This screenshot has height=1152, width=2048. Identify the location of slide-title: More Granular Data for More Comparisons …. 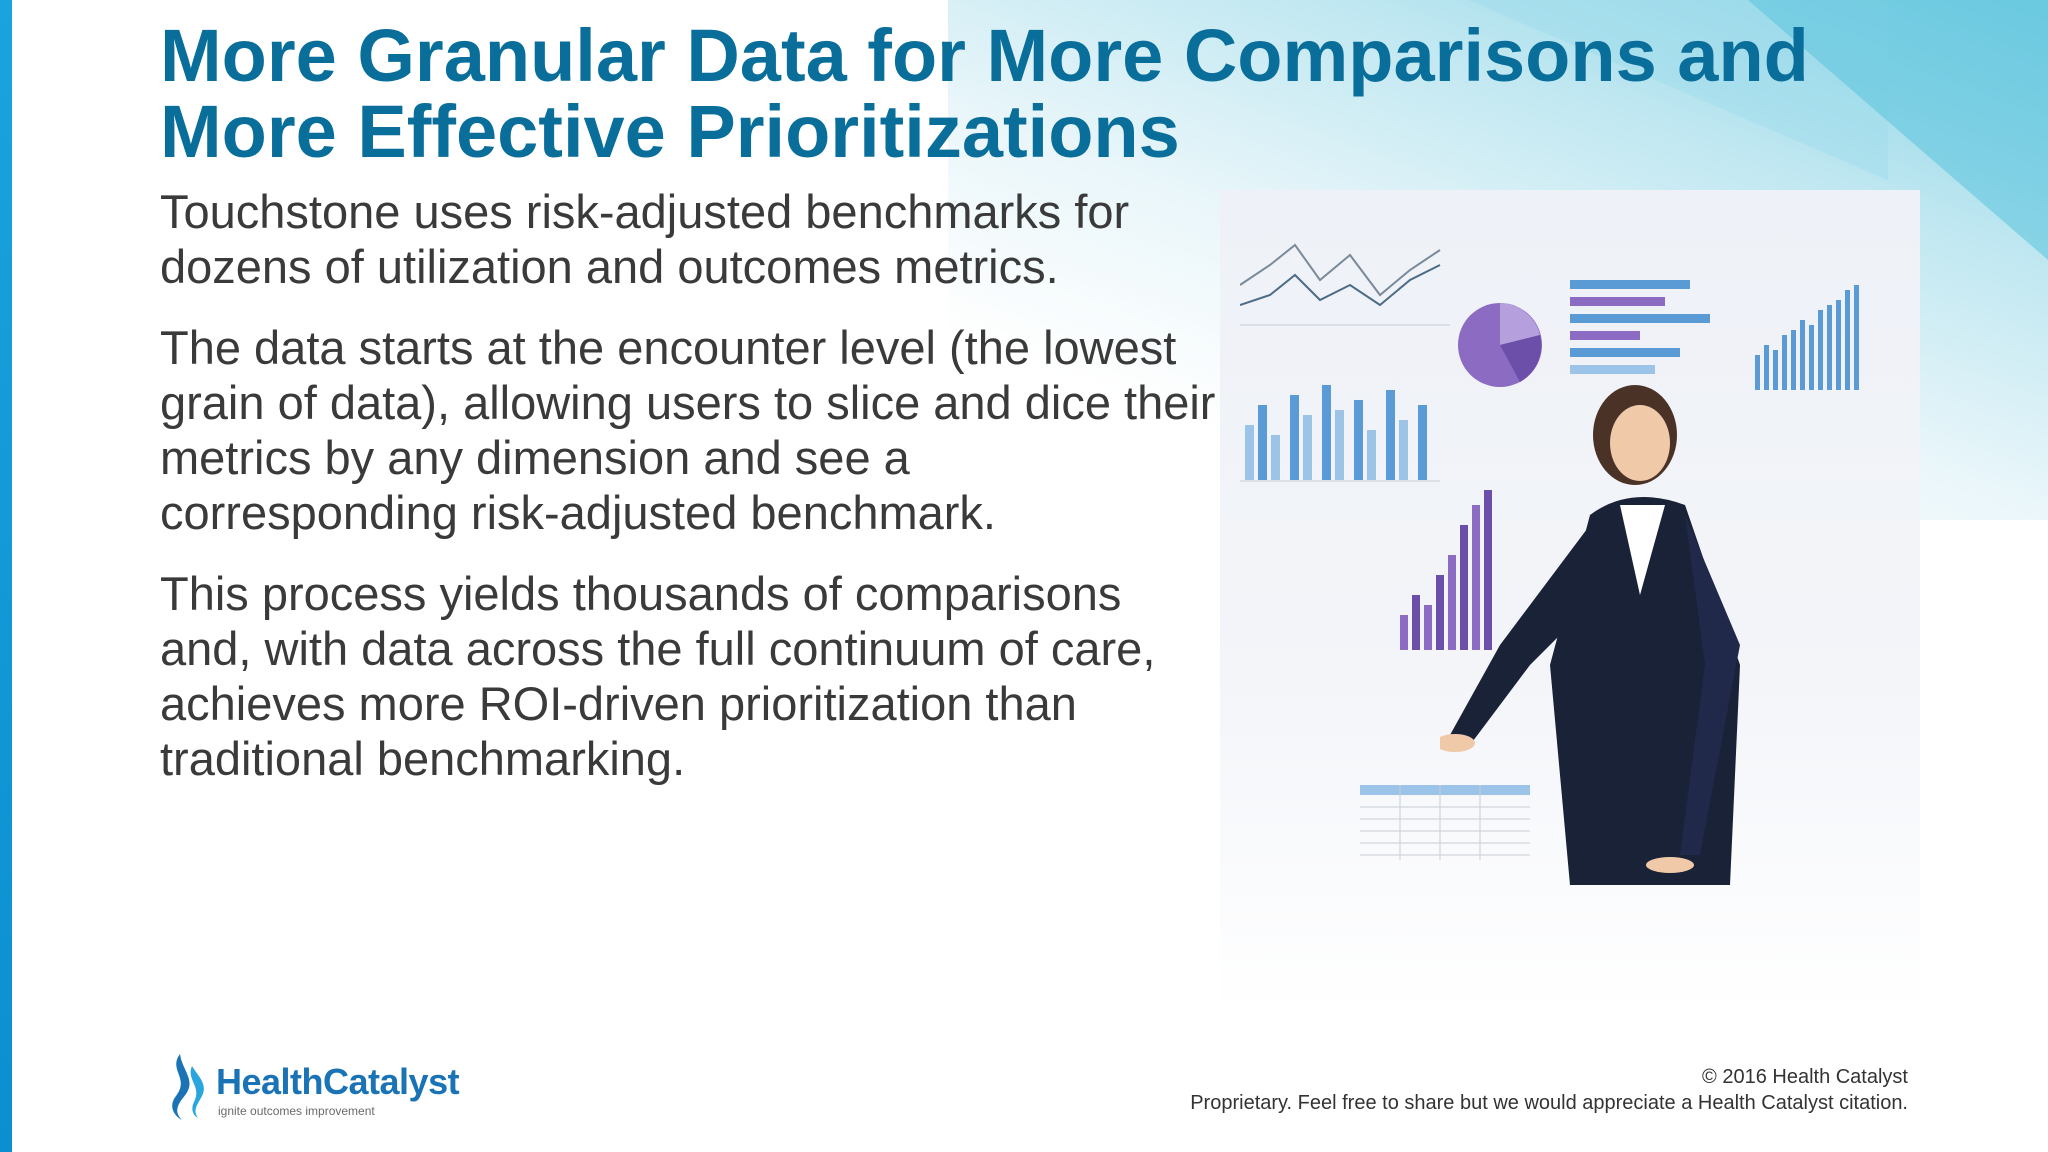
(984, 93).